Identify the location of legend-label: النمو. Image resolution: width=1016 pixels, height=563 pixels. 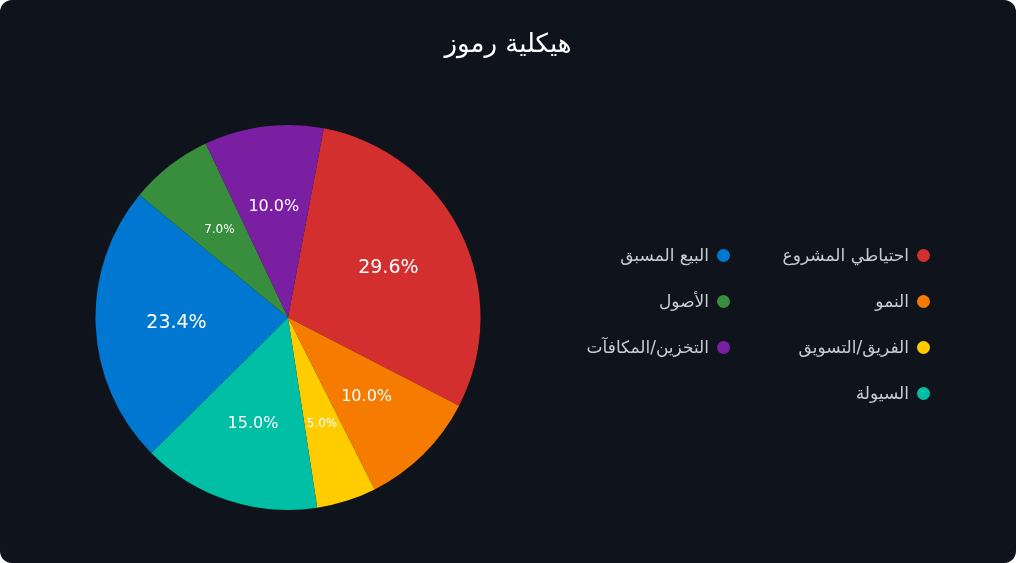
(892, 301).